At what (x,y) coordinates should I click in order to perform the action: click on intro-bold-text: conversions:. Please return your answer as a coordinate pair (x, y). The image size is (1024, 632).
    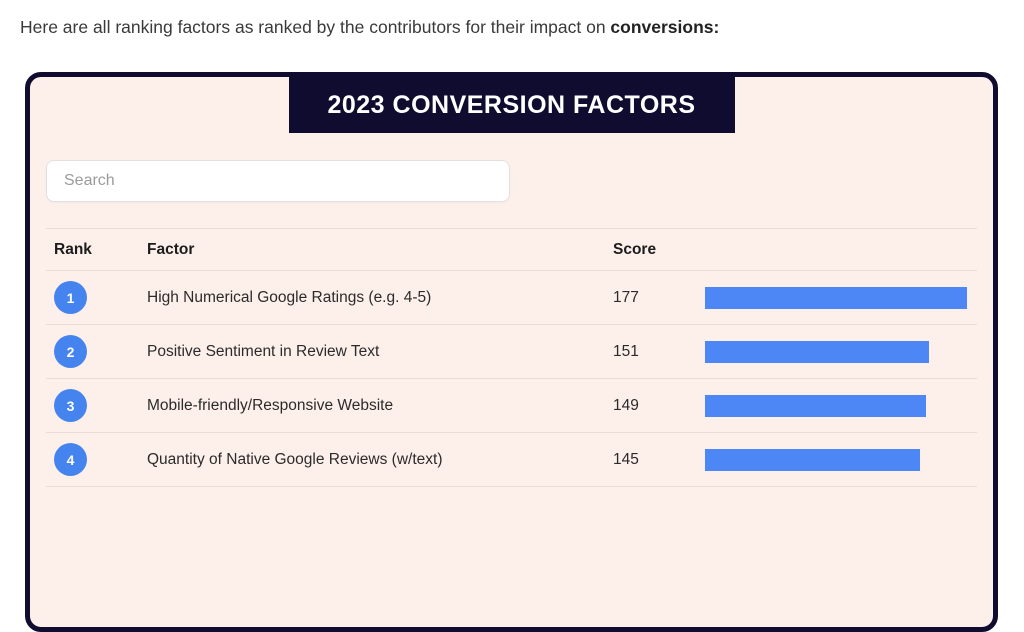
    Looking at the image, I should click on (665, 27).